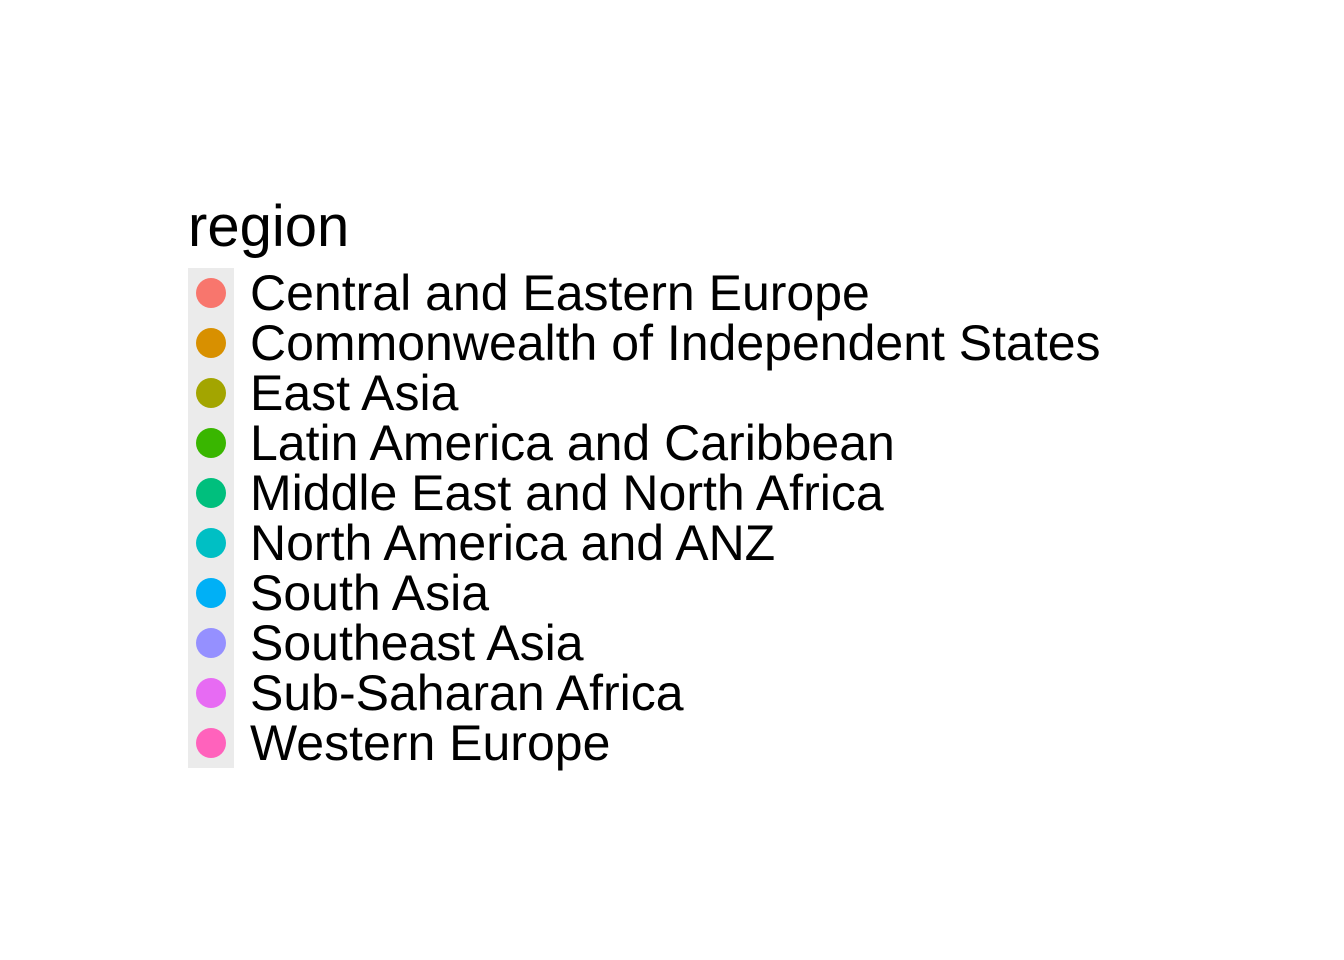 This screenshot has height=960, width=1344. I want to click on legend-label: Sub-Saharan Africa, so click(467, 693).